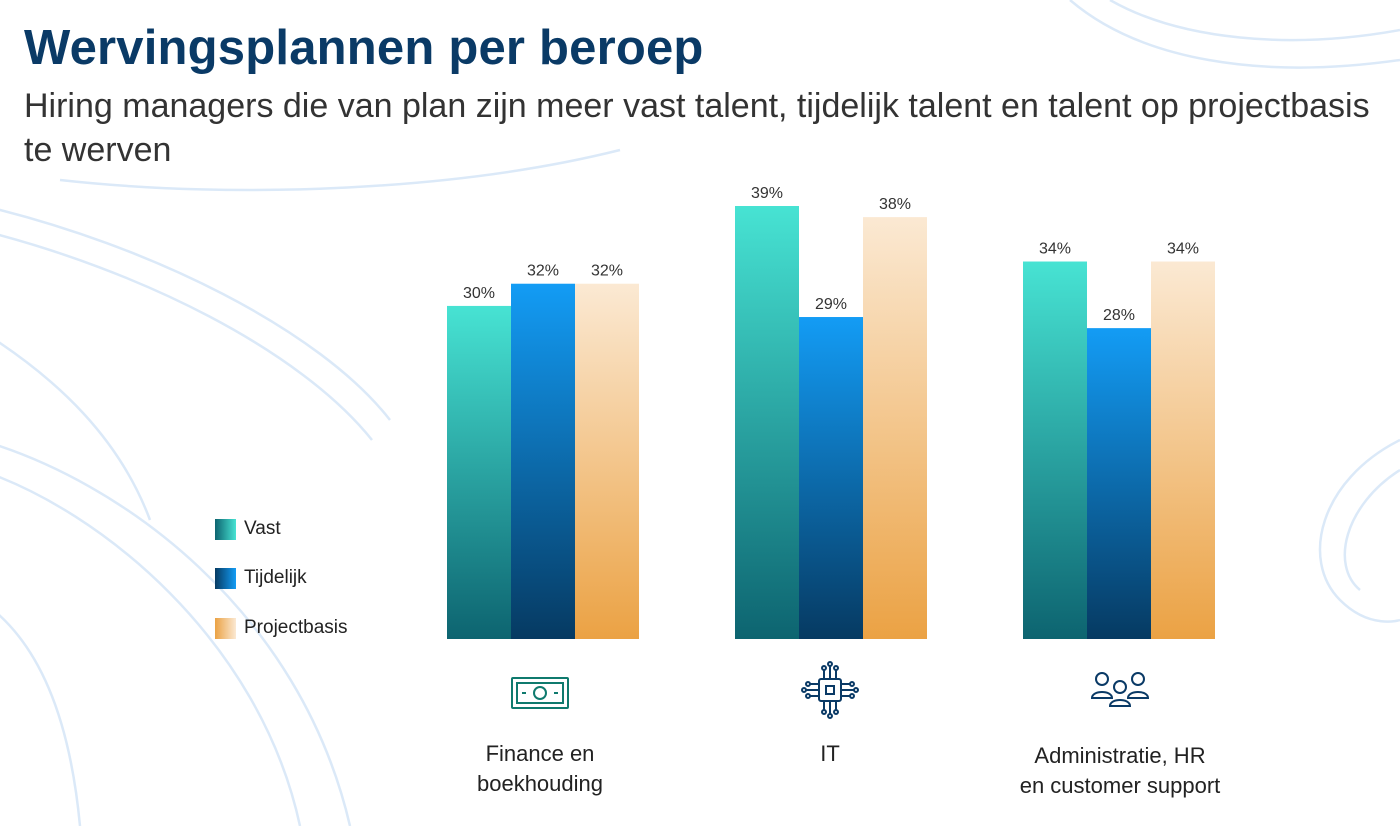 Image resolution: width=1400 pixels, height=826 pixels. What do you see at coordinates (831, 304) in the screenshot?
I see `data-label-tijdelijk-it: 29%` at bounding box center [831, 304].